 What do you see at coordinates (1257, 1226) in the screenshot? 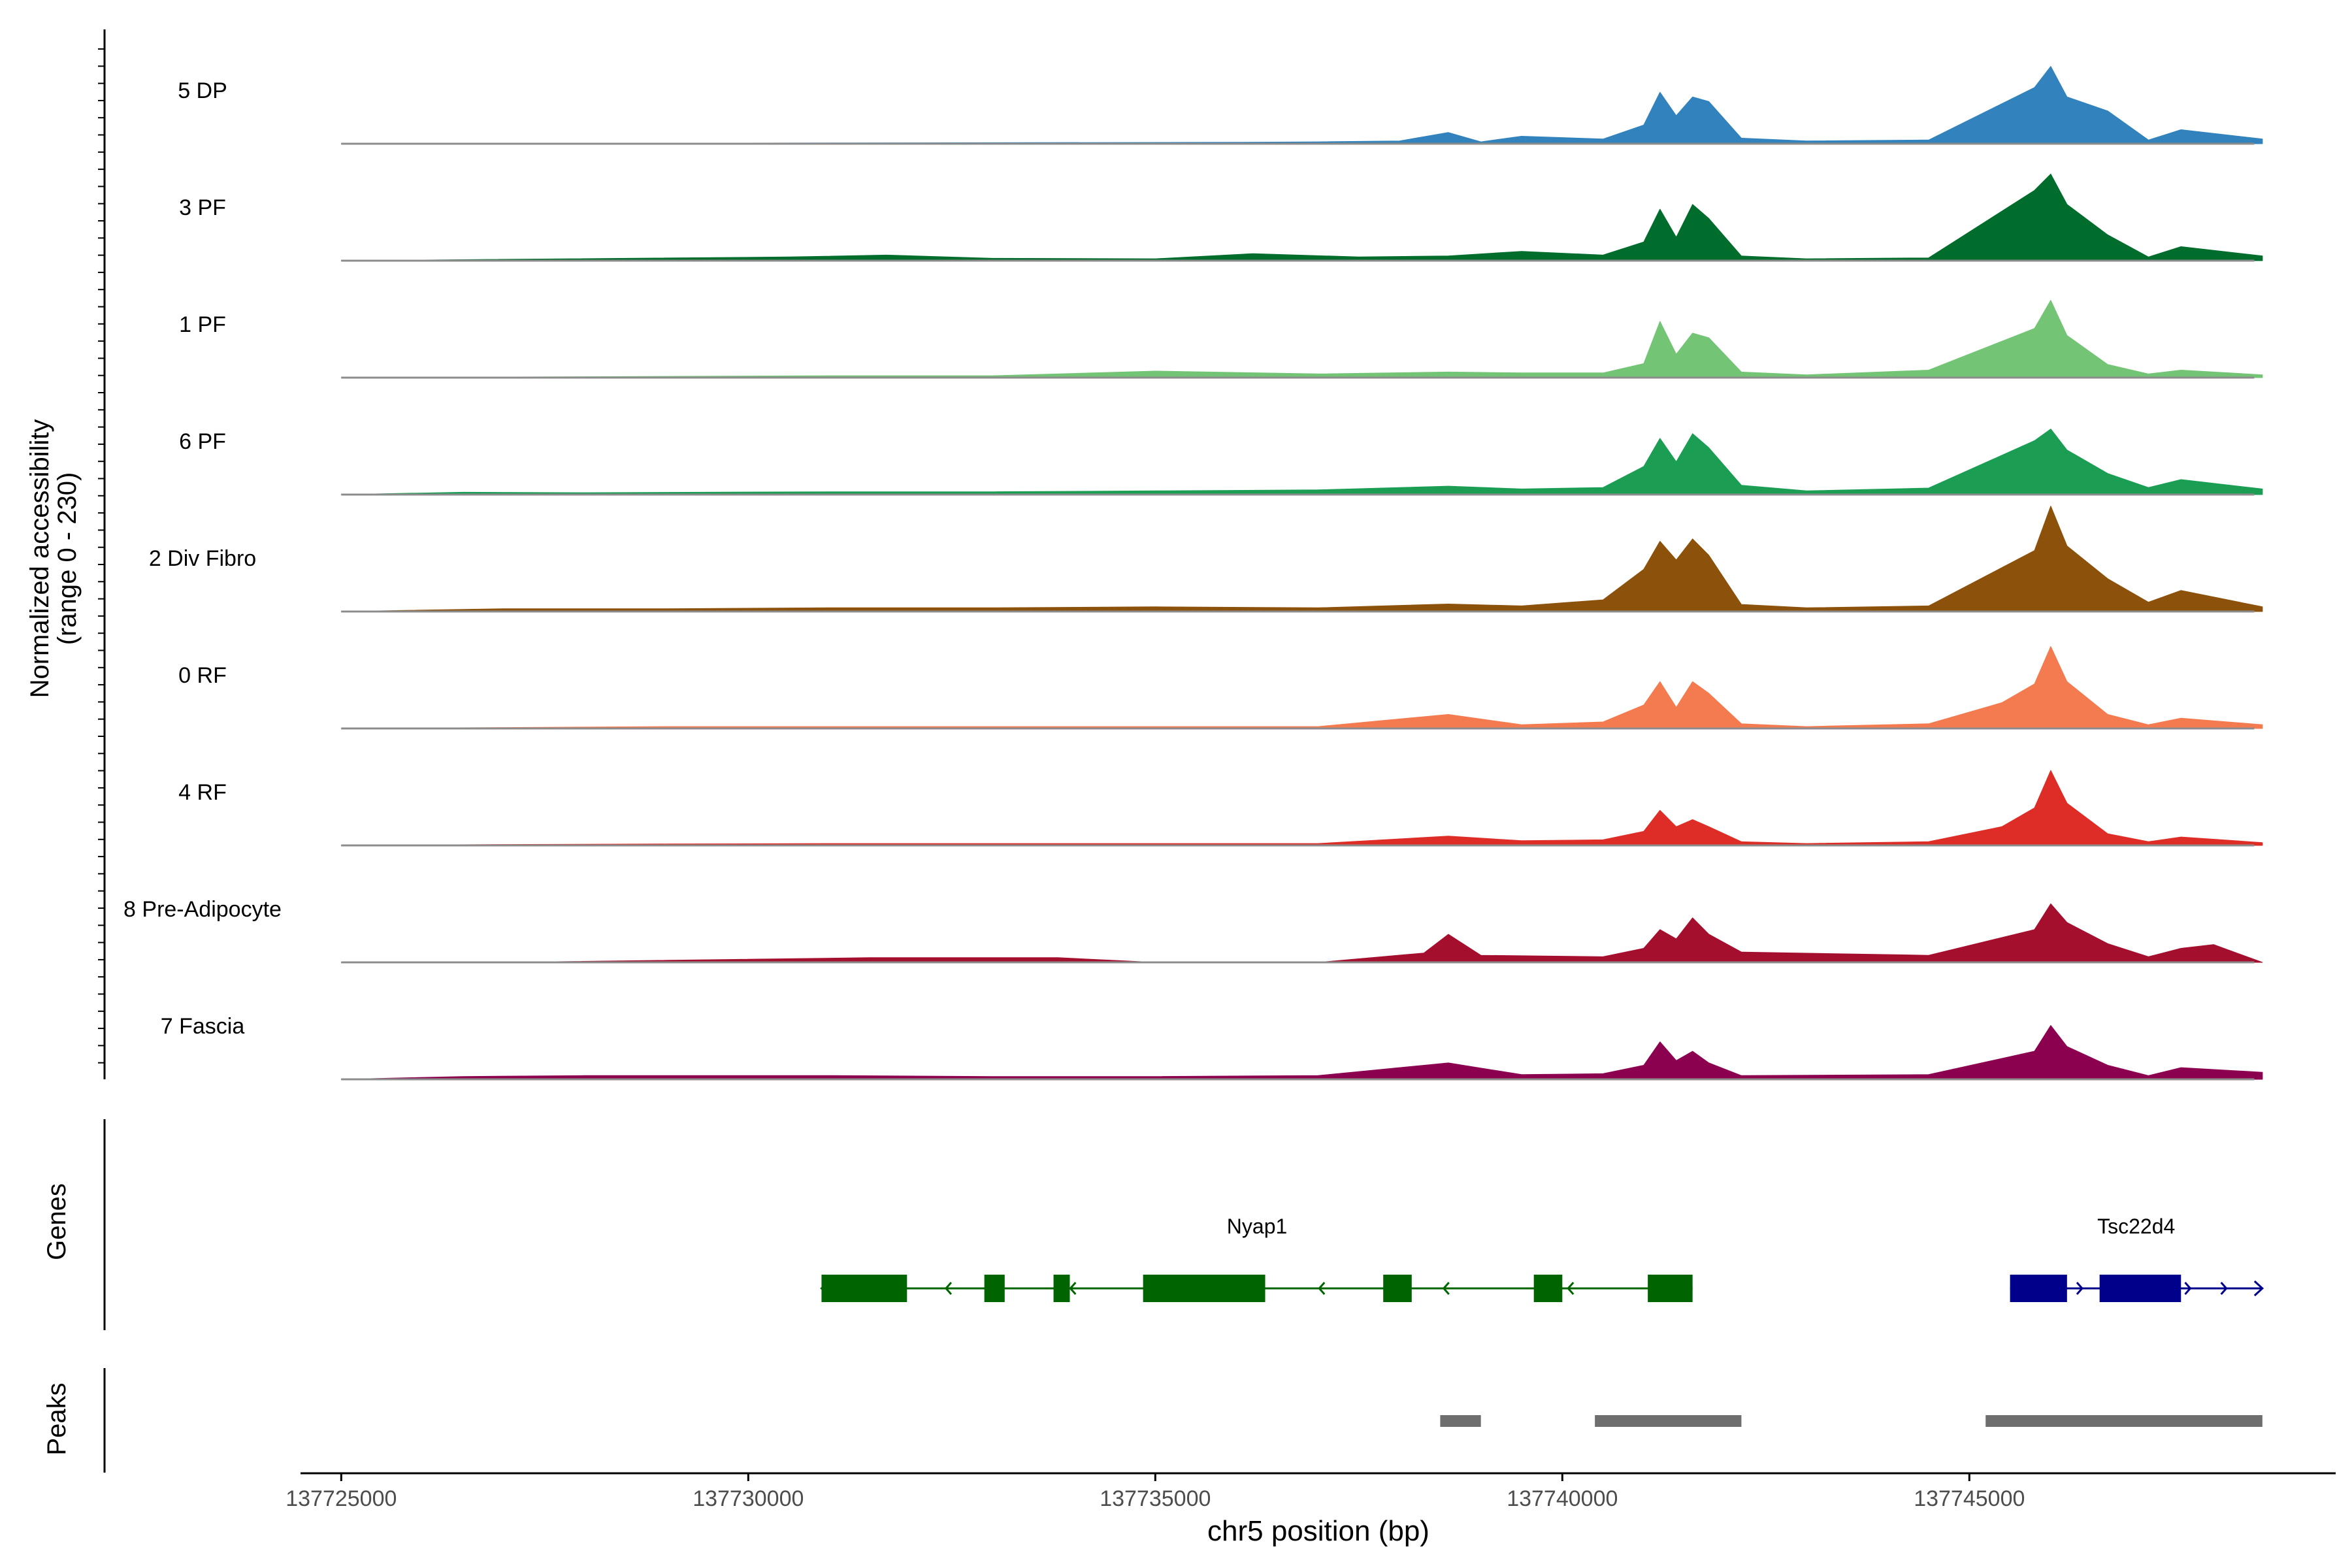
I see `gene-name: Nyap1` at bounding box center [1257, 1226].